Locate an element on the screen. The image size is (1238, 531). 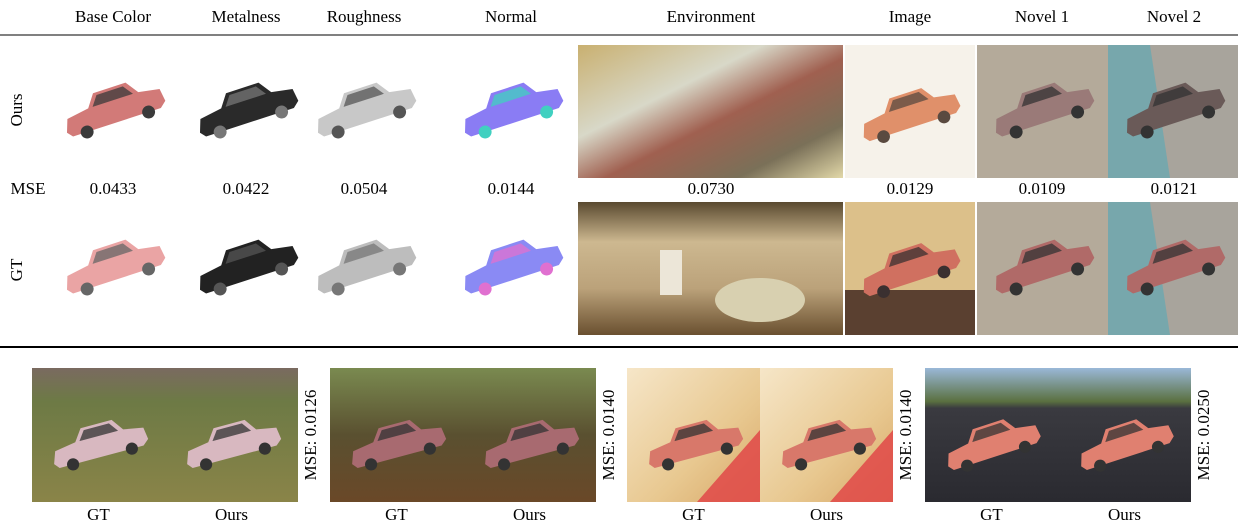
column-header: Base Color is located at coordinates (113, 16).